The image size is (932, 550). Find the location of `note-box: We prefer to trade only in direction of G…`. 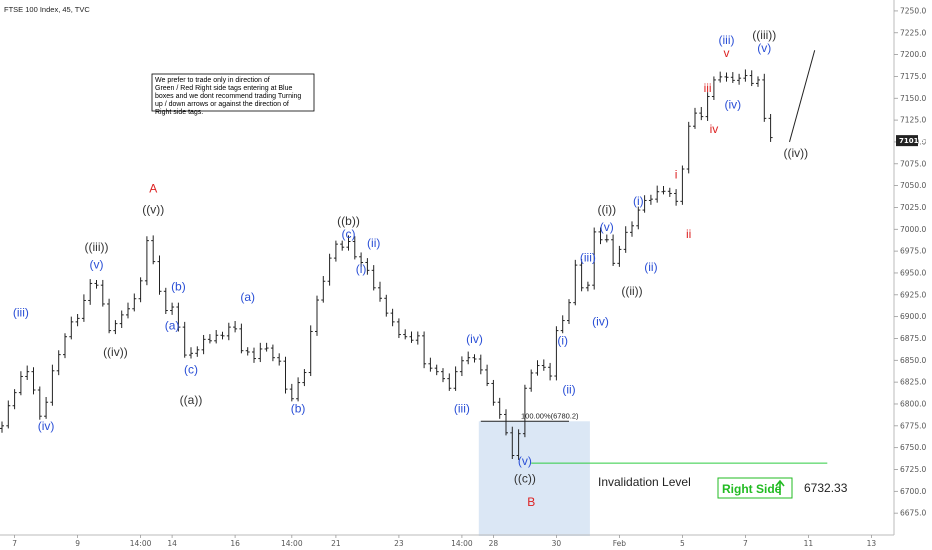

note-box: We prefer to trade only in direction of G… is located at coordinates (233, 94).